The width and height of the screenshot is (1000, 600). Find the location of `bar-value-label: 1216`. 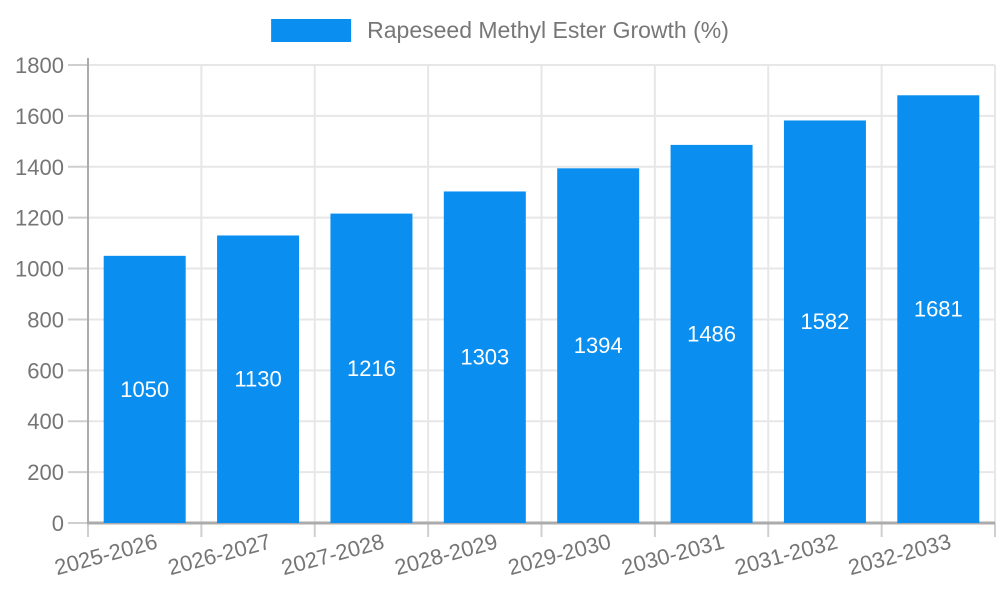

bar-value-label: 1216 is located at coordinates (371, 368).